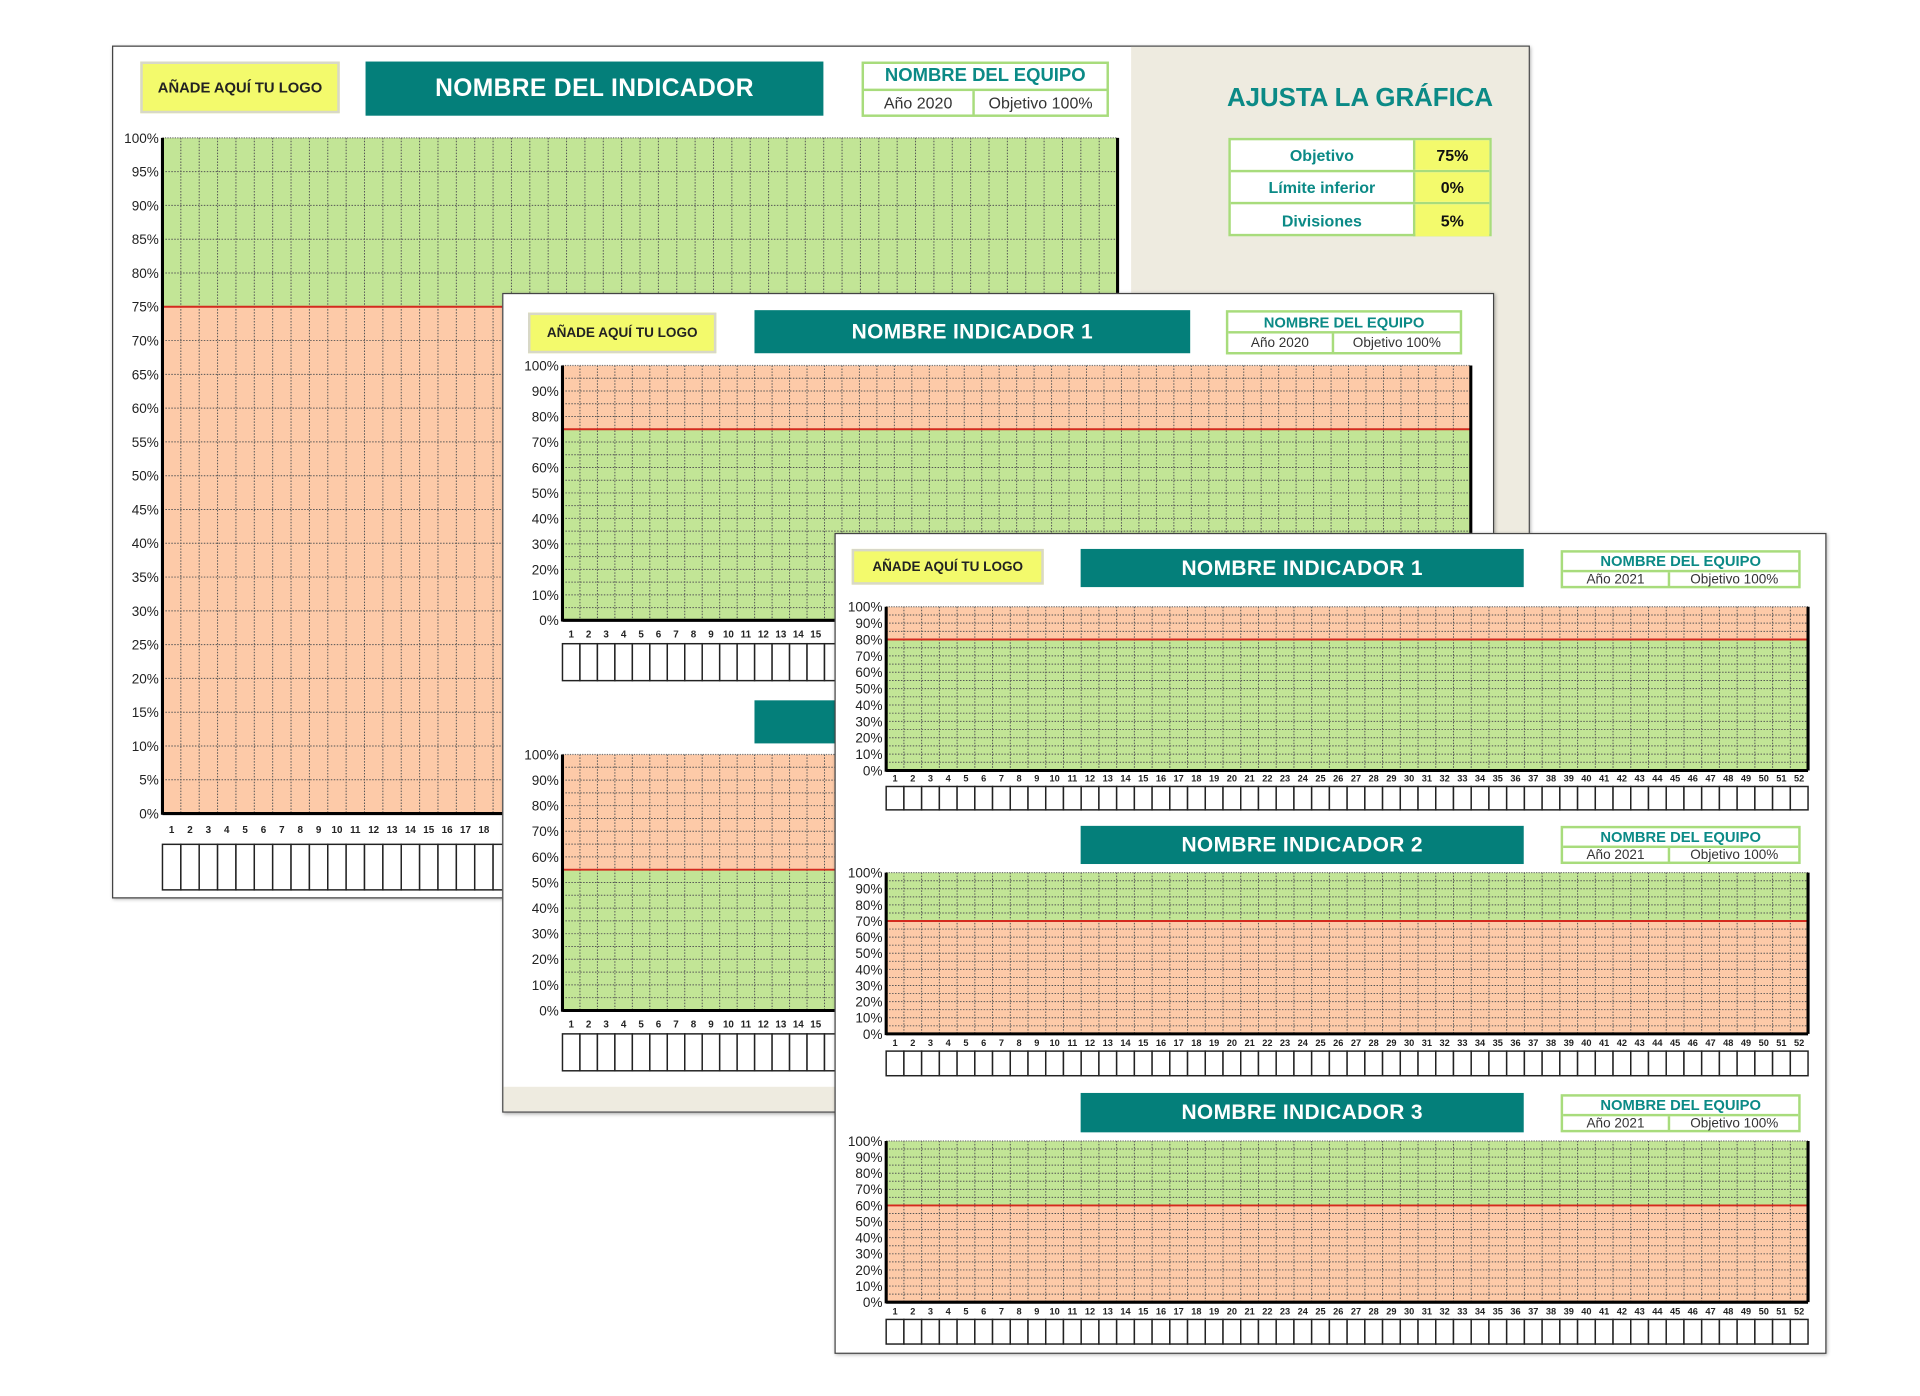 Image resolution: width=1920 pixels, height=1396 pixels. I want to click on divisions-input: 5%, so click(1452, 220).